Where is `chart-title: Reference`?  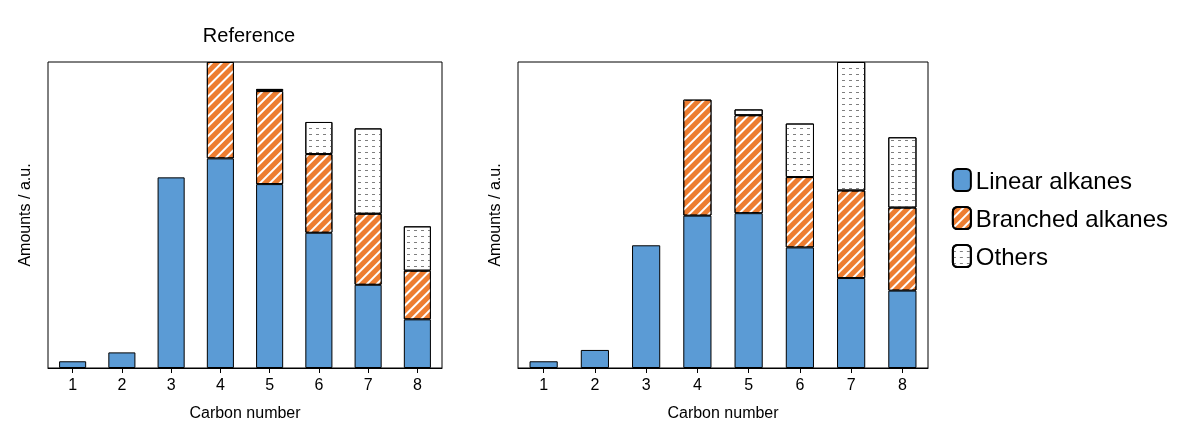
chart-title: Reference is located at coordinates (249, 35).